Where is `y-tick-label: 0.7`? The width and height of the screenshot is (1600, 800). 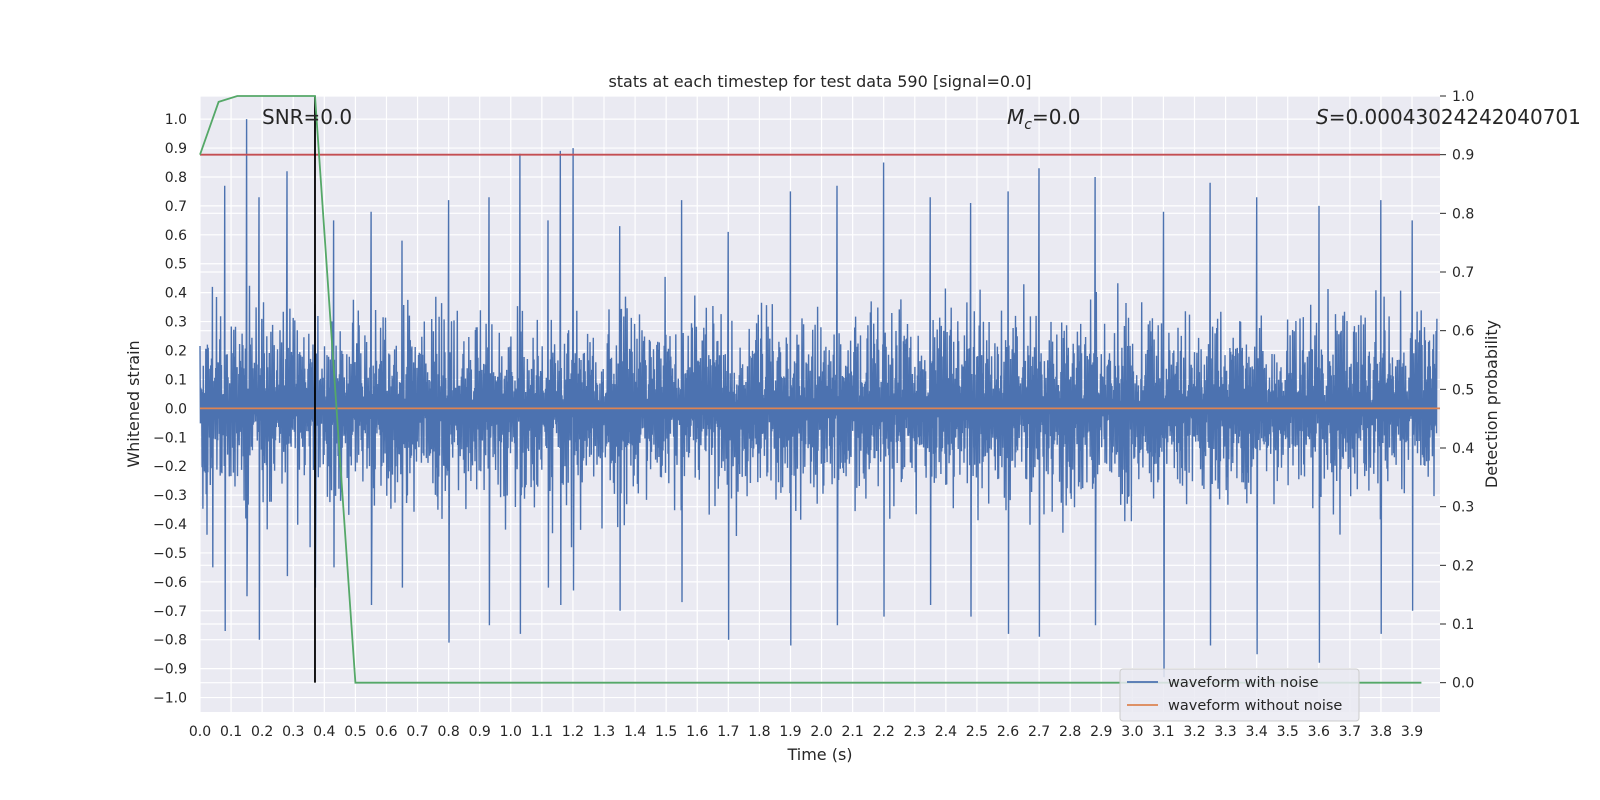
y-tick-label: 0.7 is located at coordinates (176, 207).